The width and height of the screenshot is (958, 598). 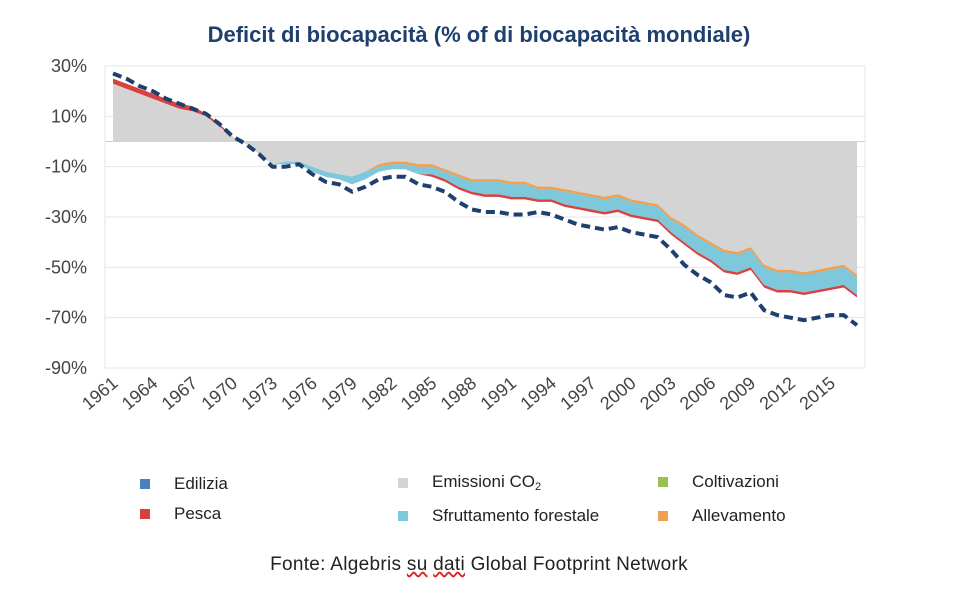 What do you see at coordinates (69, 66) in the screenshot?
I see `y-tick-label: 30%` at bounding box center [69, 66].